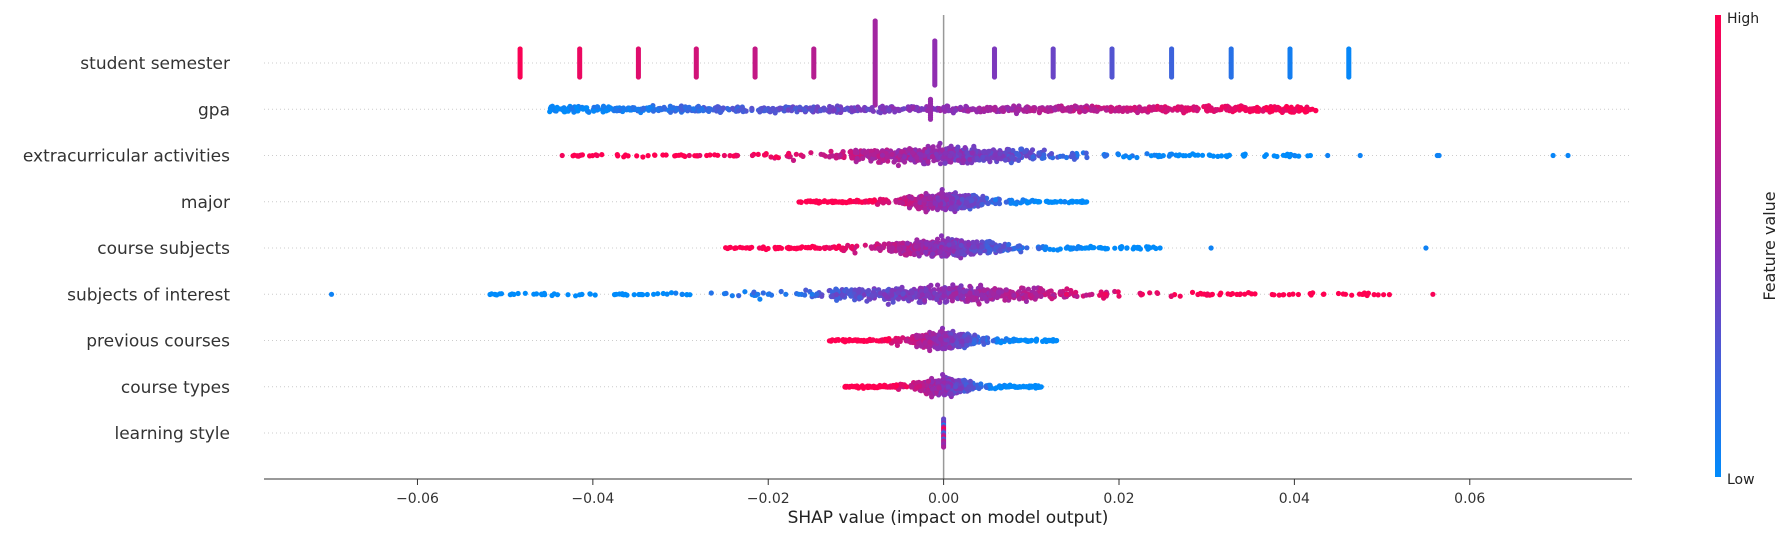 The height and width of the screenshot is (536, 1785). Describe the element at coordinates (126, 157) in the screenshot. I see `feature-label: extracurricular activities` at that location.